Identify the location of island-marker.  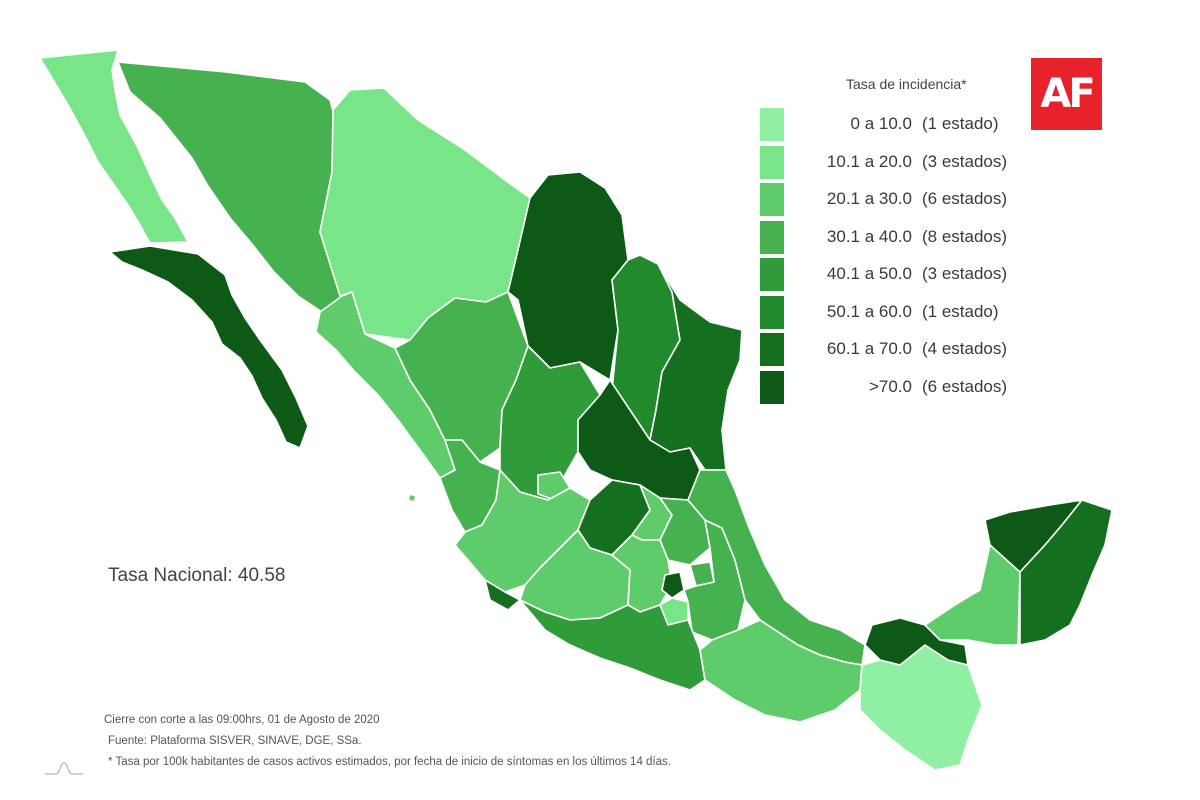
(412, 498).